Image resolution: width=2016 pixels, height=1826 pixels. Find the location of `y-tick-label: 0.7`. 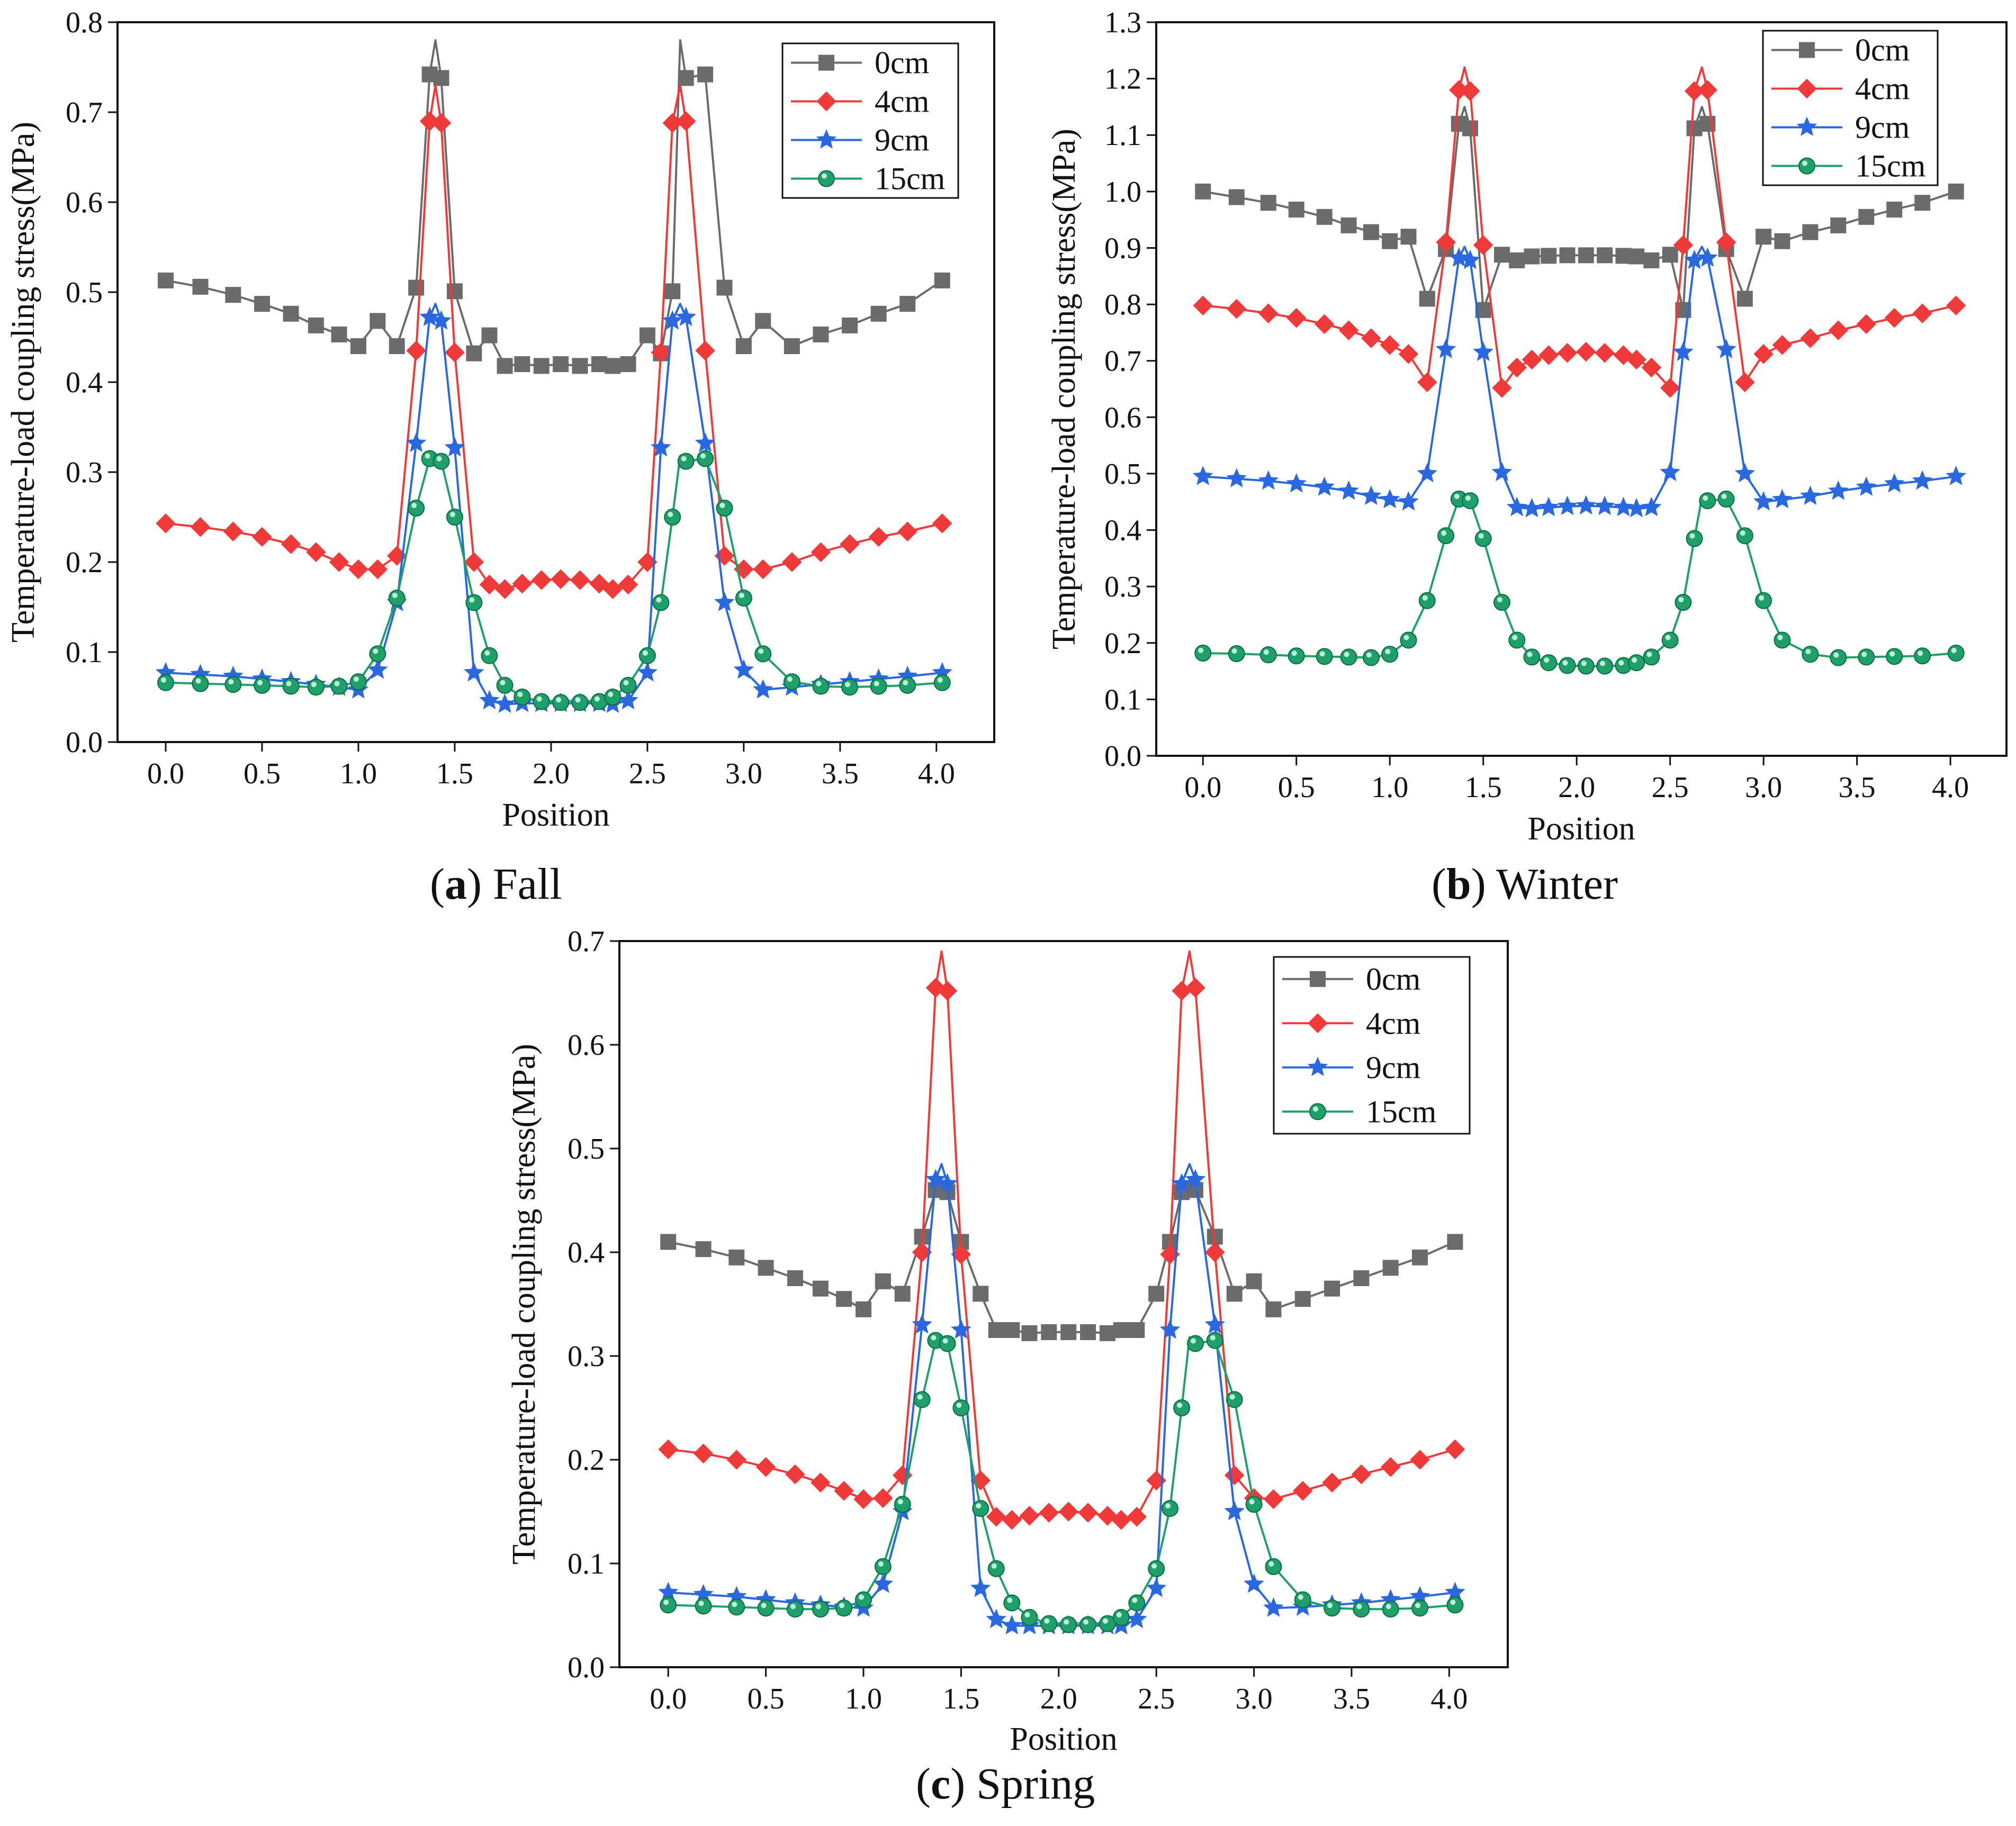

y-tick-label: 0.7 is located at coordinates (84, 112).